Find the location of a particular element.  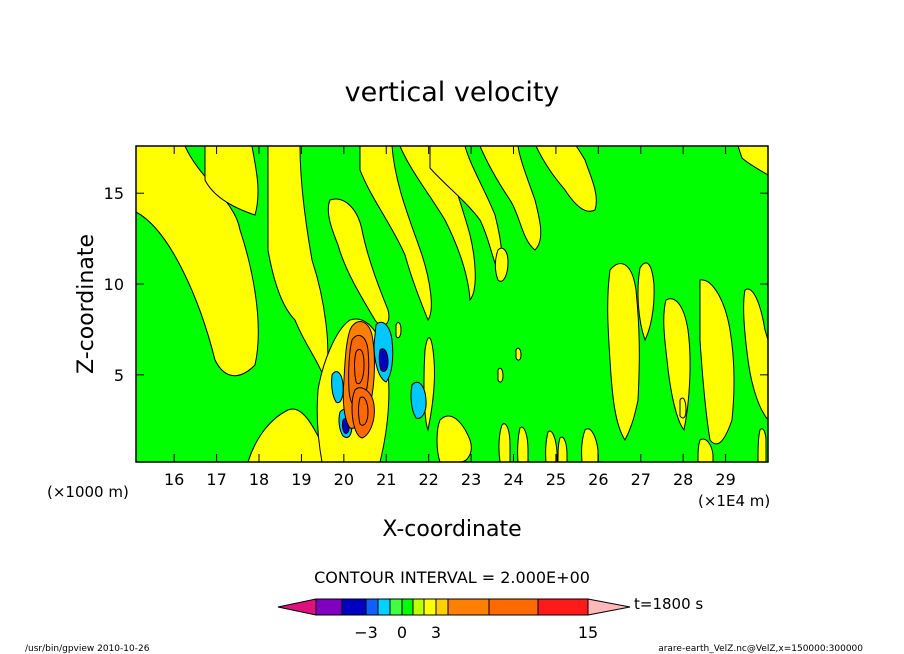

y-tick-label: 10 is located at coordinates (114, 284).